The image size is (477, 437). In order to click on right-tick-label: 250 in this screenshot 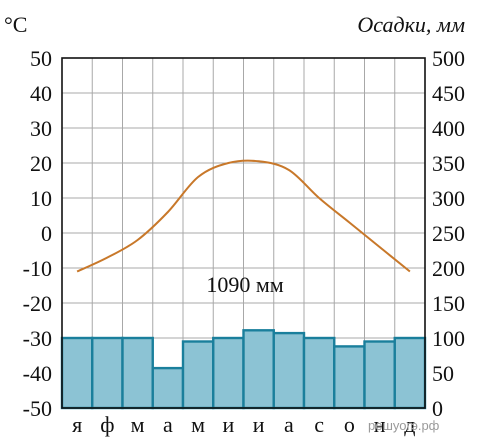, I will do `click(448, 233)`.